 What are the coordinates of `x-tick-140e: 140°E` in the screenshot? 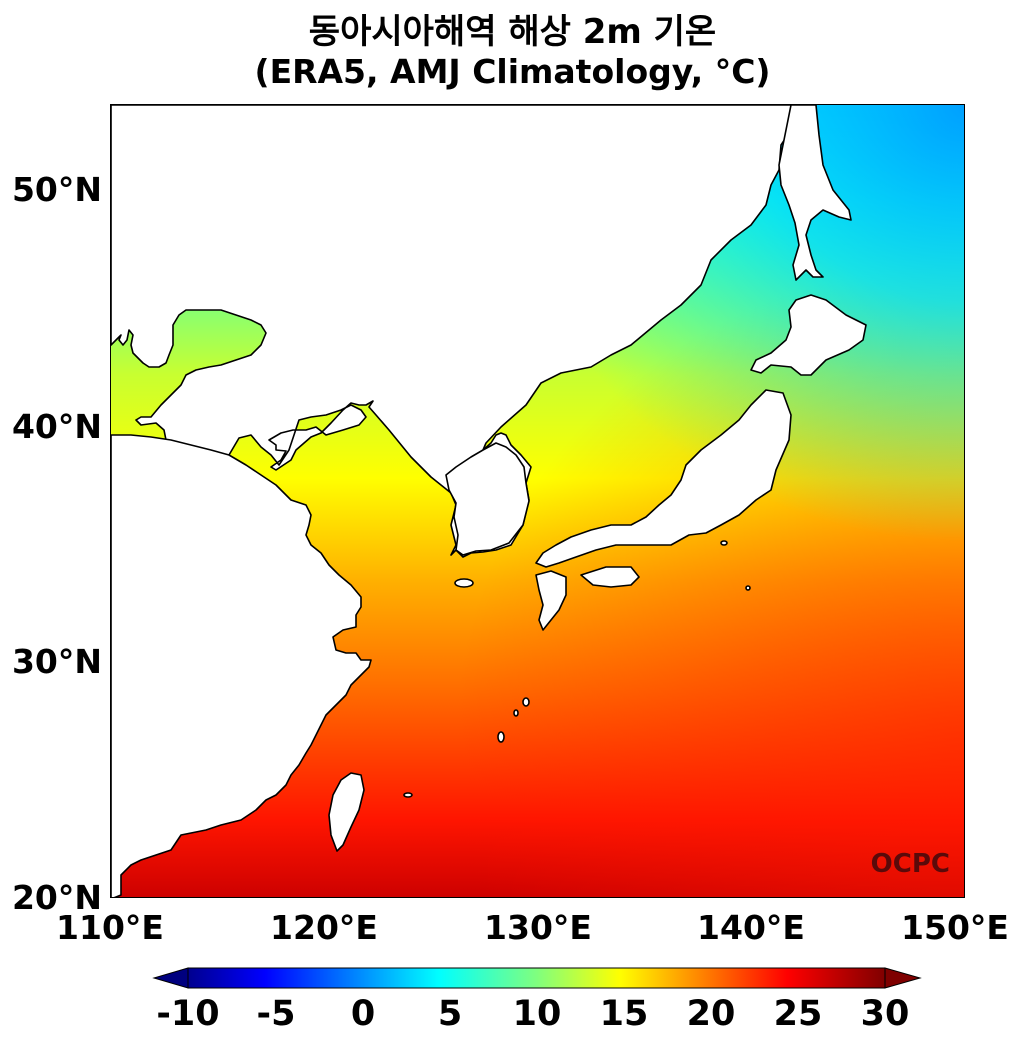 It's located at (751, 927).